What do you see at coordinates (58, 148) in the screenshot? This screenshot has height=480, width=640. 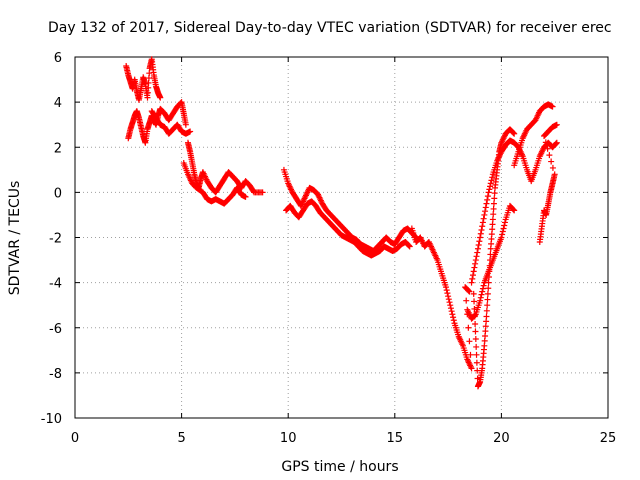 I see `y-tick-label: 2` at bounding box center [58, 148].